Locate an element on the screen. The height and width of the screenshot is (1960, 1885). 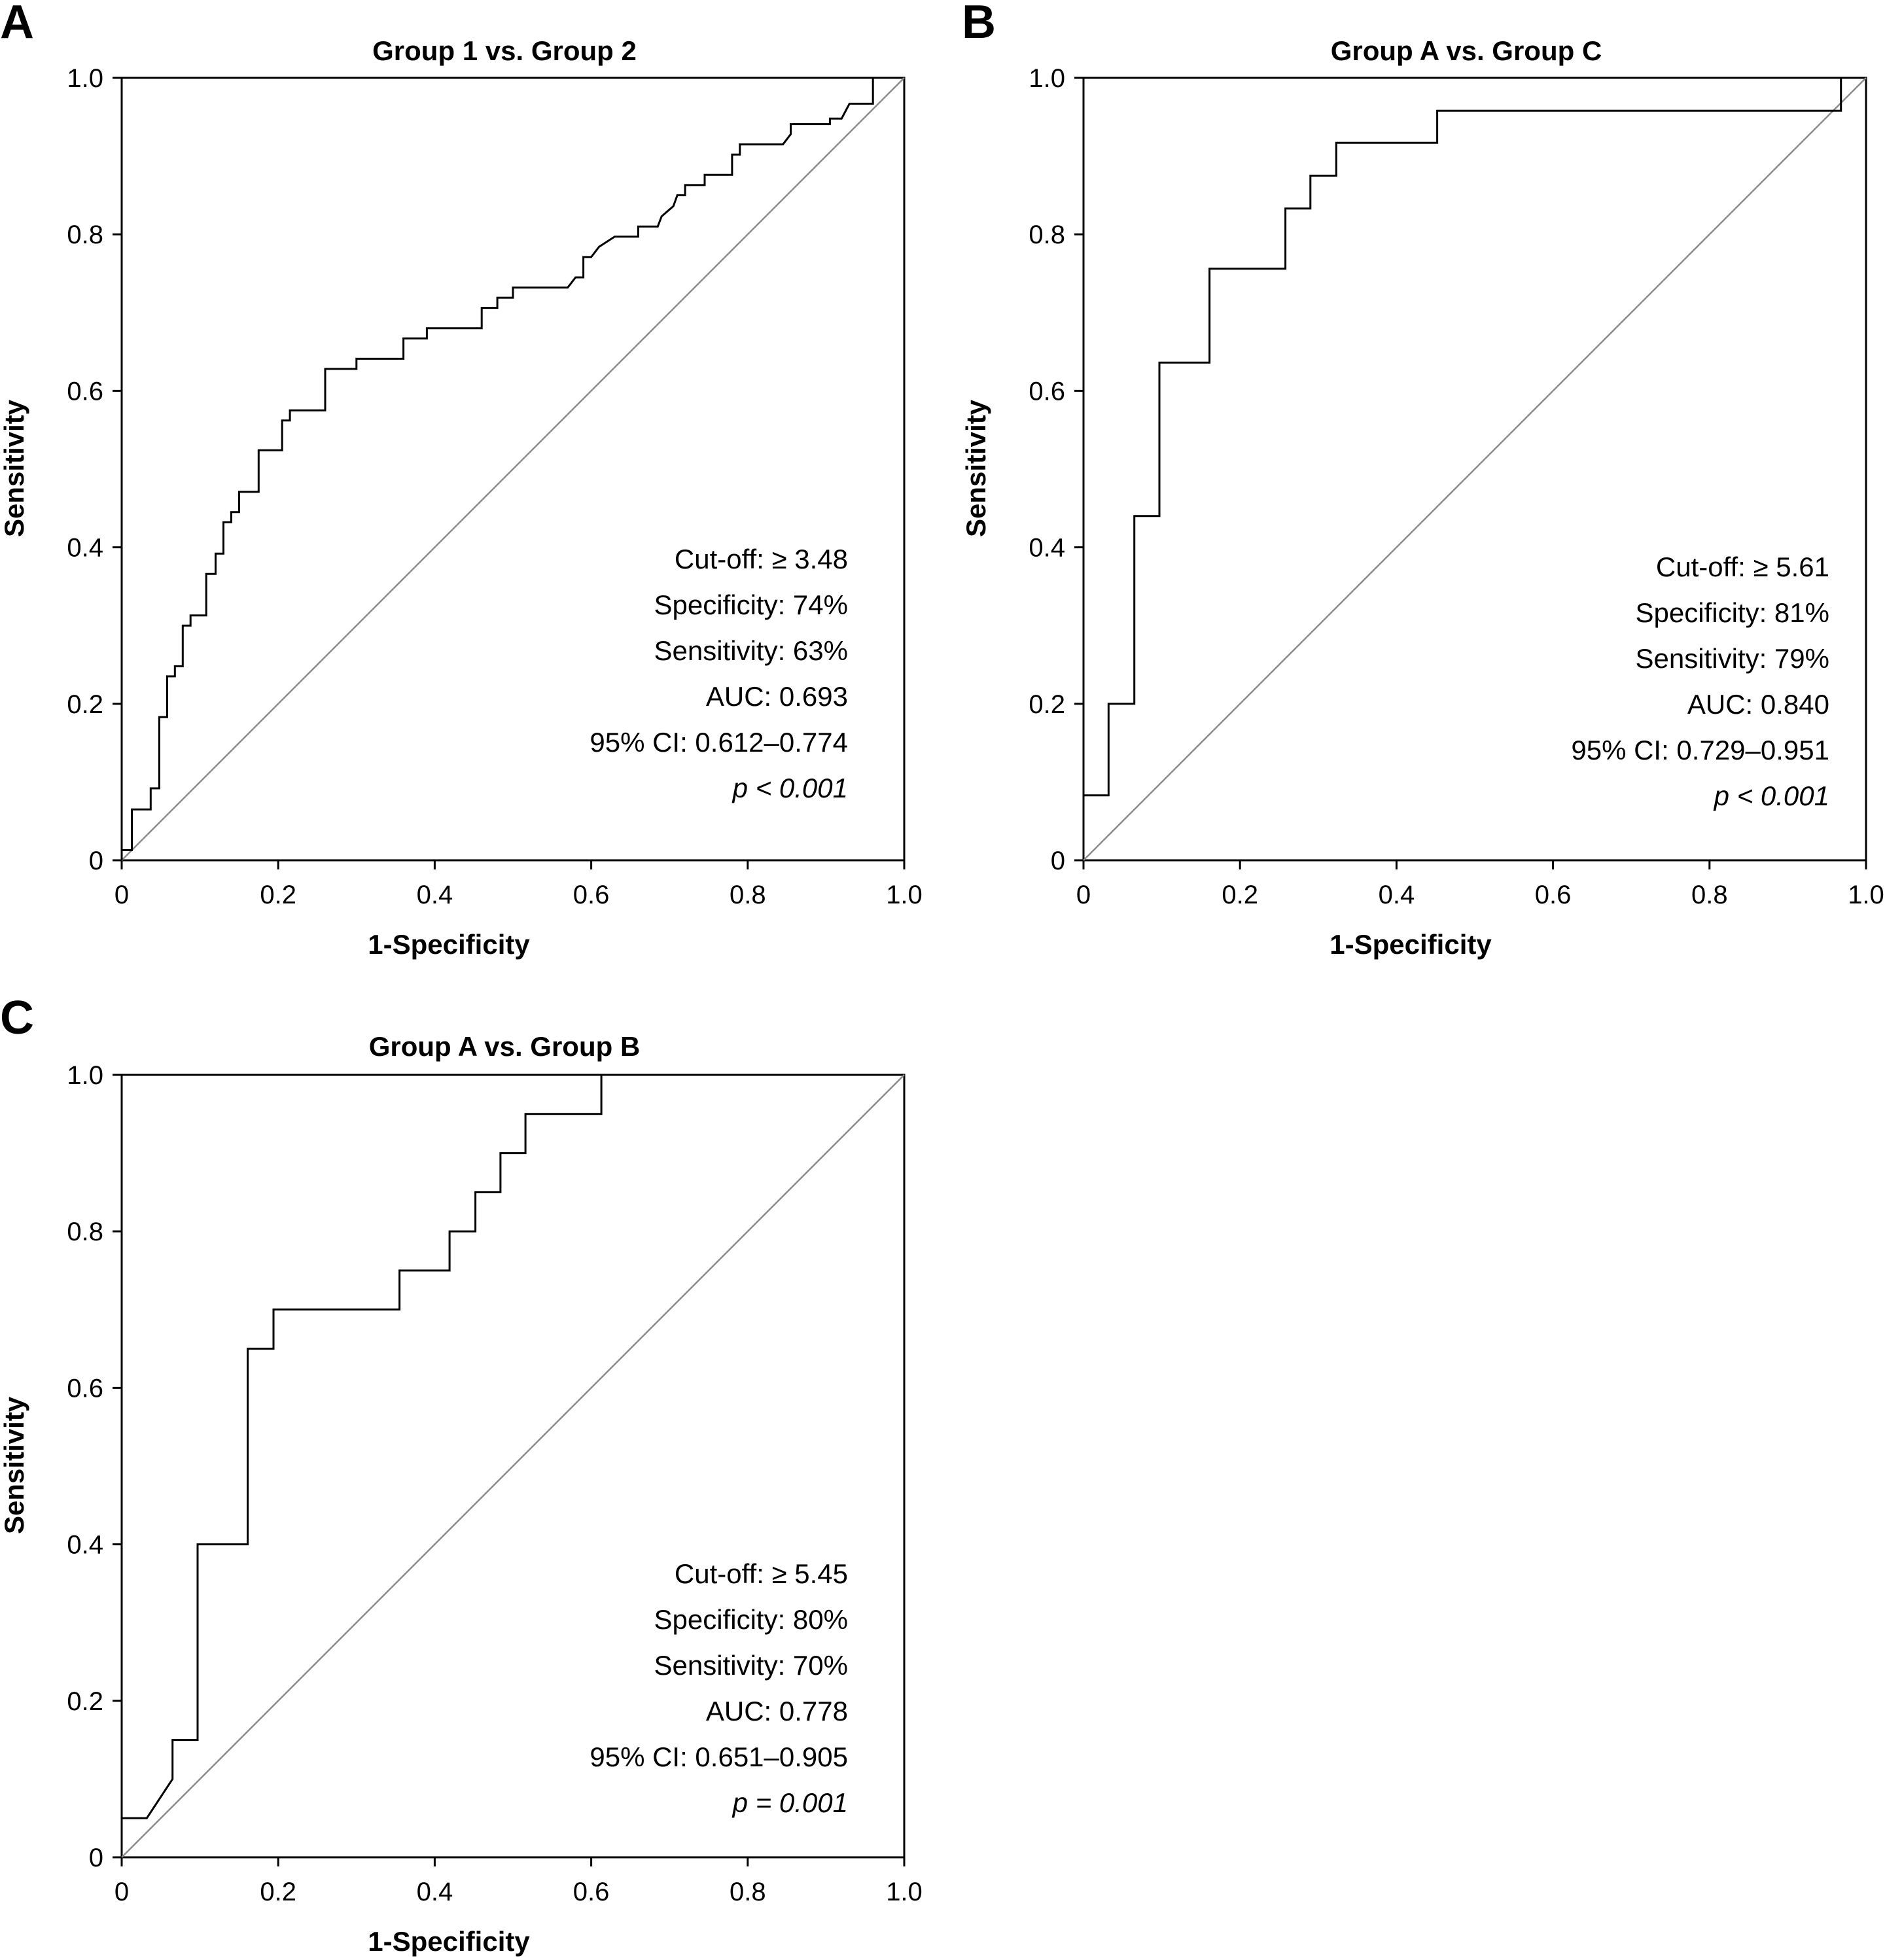
panel-b-x-tick-label: 0.4 is located at coordinates (1397, 895).